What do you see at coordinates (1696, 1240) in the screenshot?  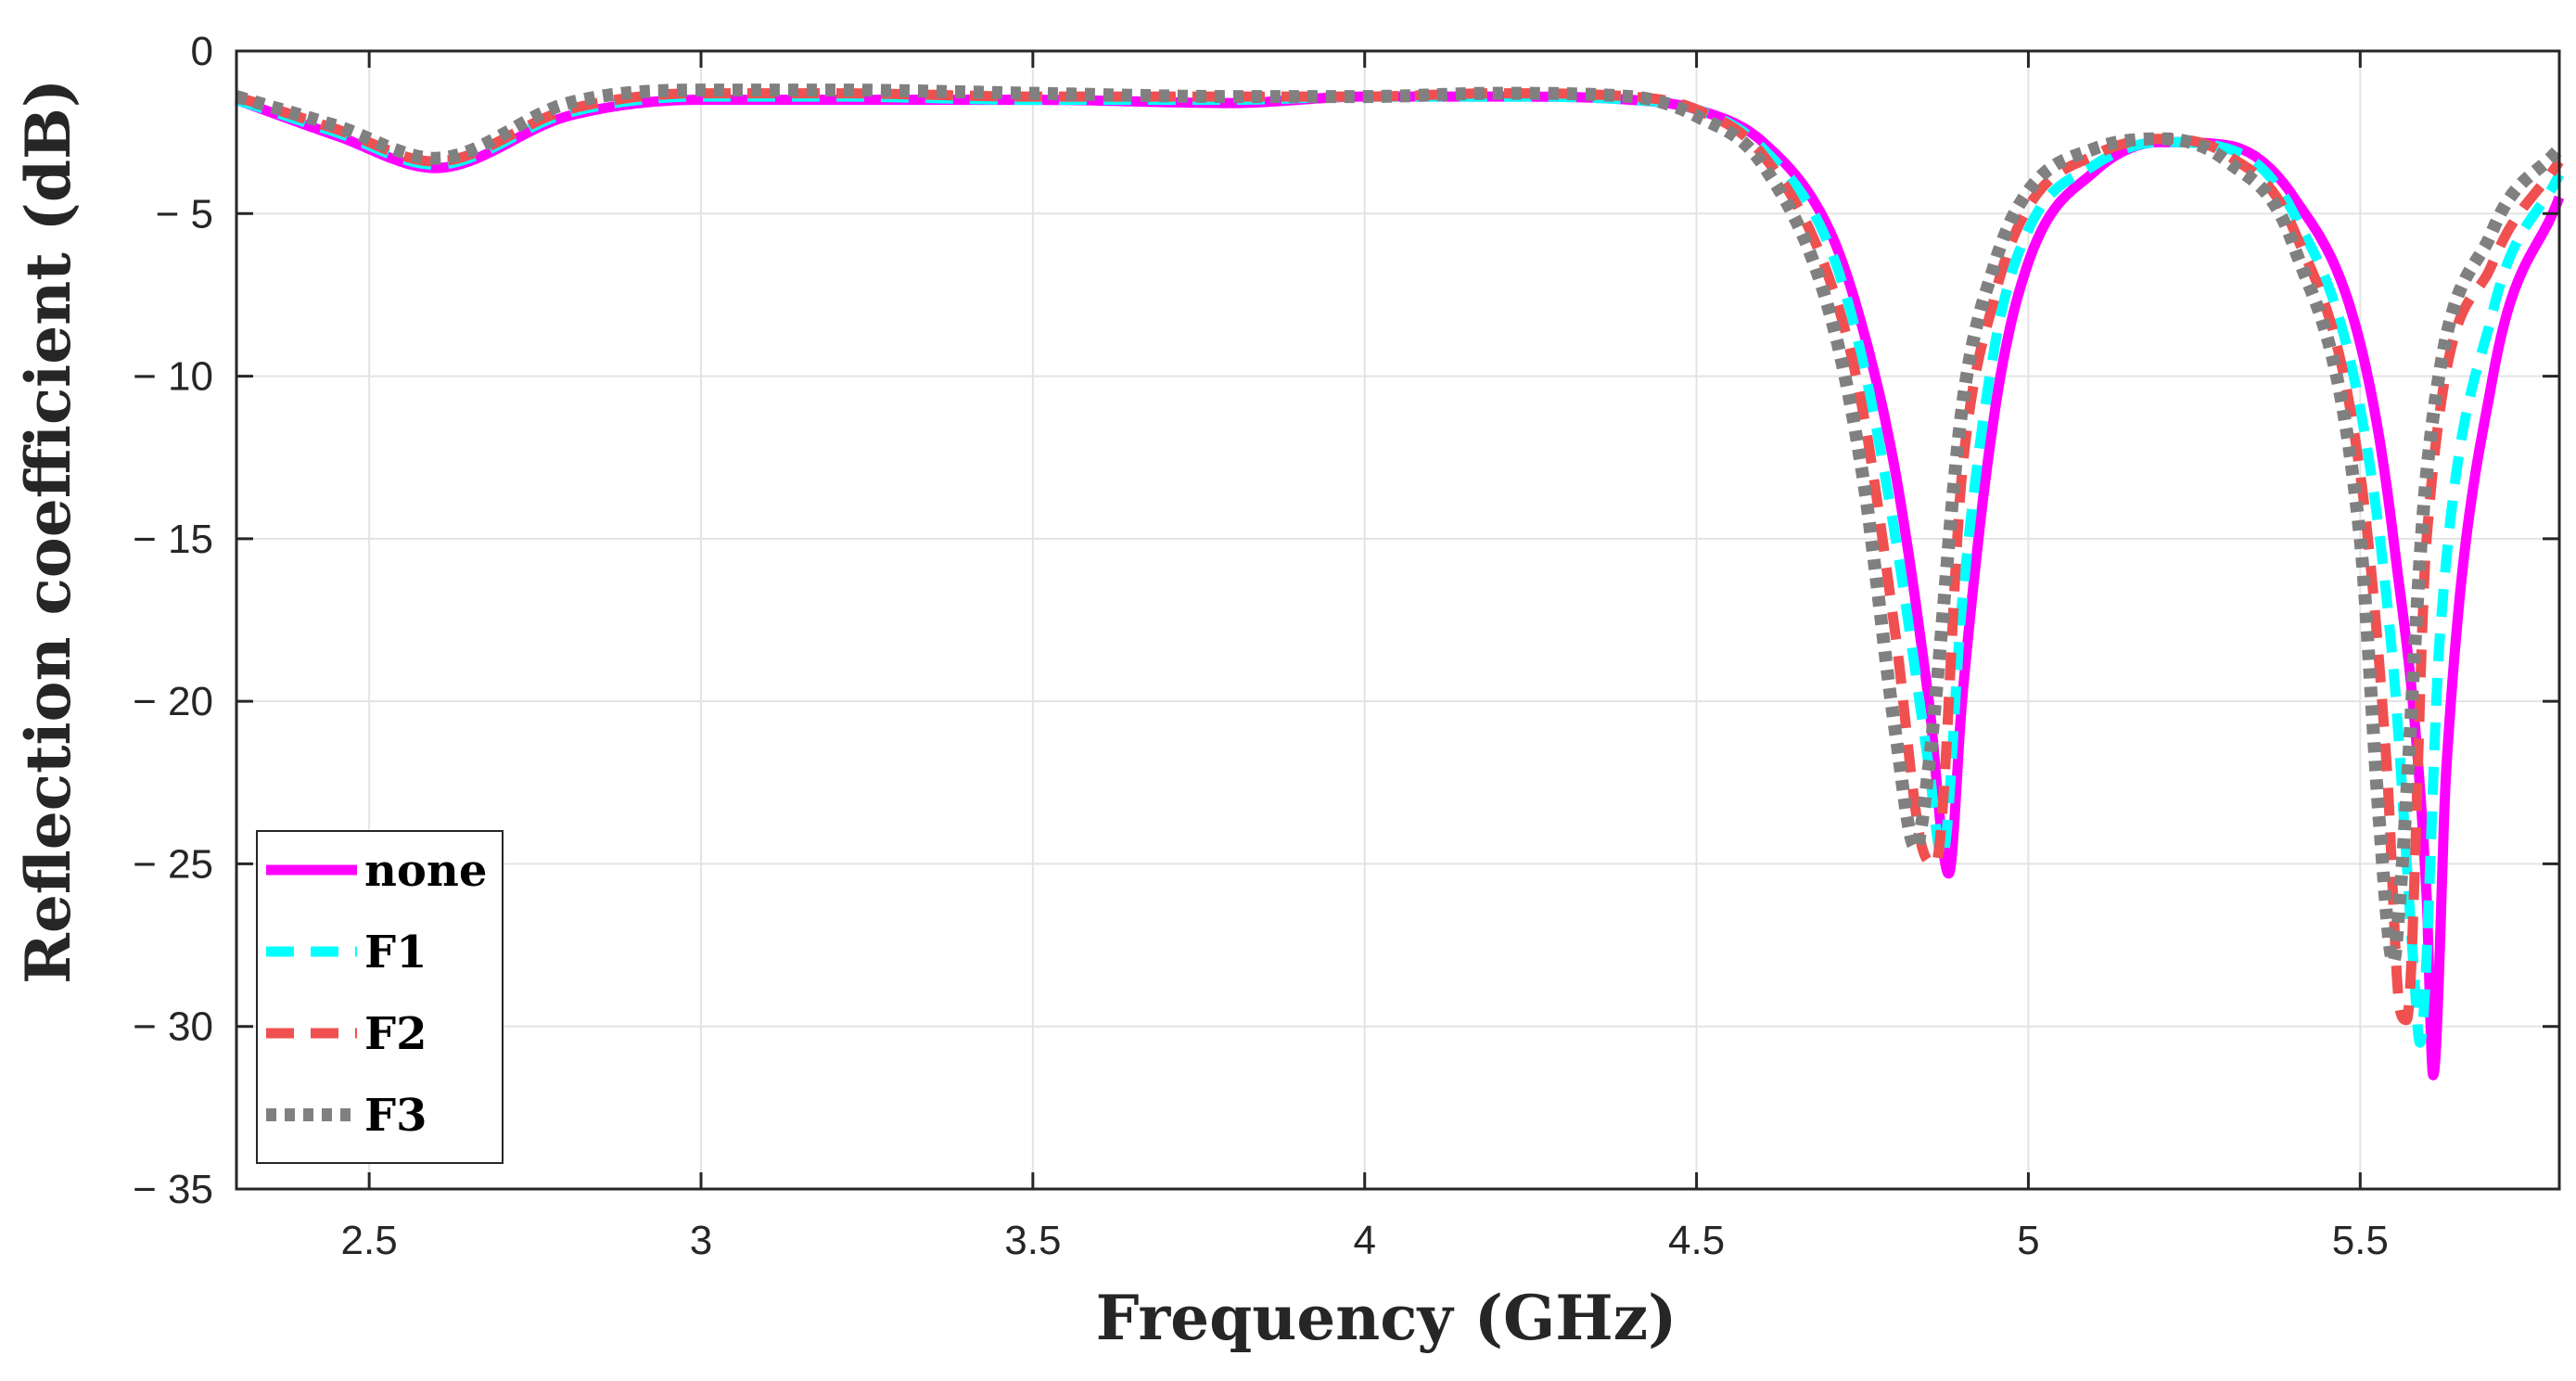 I see `x-tick-label: 4.5` at bounding box center [1696, 1240].